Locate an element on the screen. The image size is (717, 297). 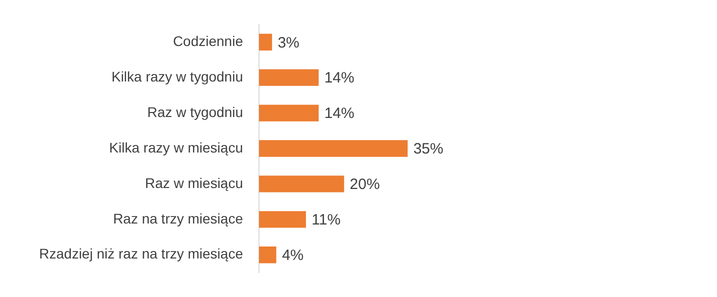
data-label: 20% is located at coordinates (365, 185).